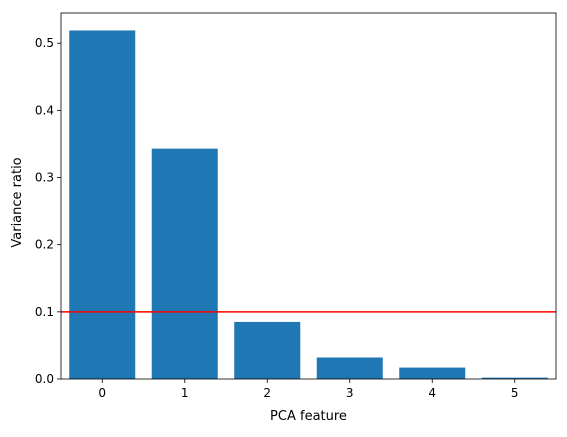 The height and width of the screenshot is (437, 567). I want to click on y-ticks-group: 0.0 0.1 0.2 0.3 0.4 0.5, so click(48, 211).